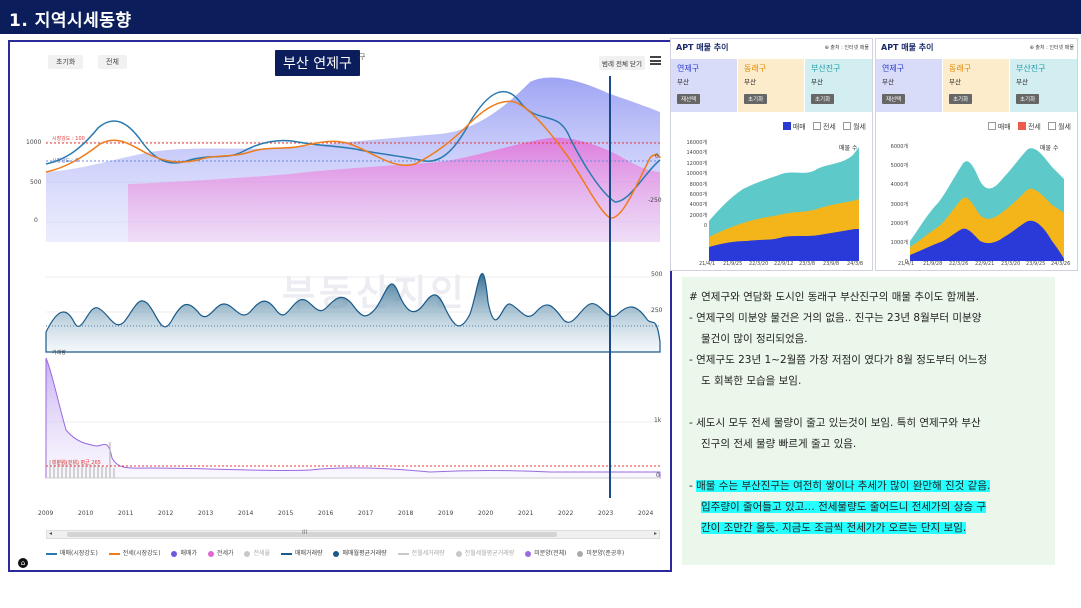  I want to click on menu-icon, so click(655, 60).